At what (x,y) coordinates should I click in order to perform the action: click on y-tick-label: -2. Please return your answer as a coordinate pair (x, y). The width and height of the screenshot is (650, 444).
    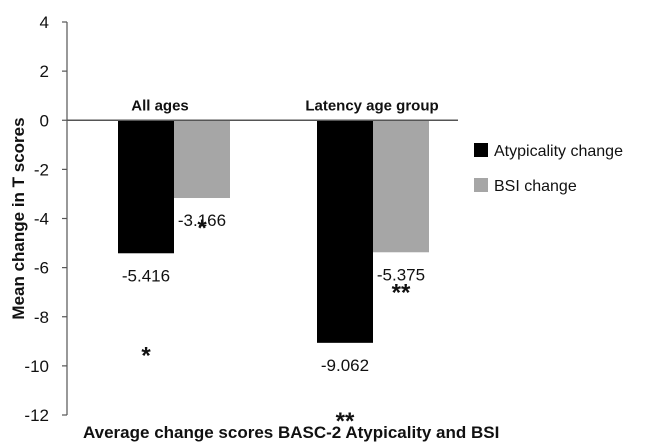
    Looking at the image, I should click on (41, 169).